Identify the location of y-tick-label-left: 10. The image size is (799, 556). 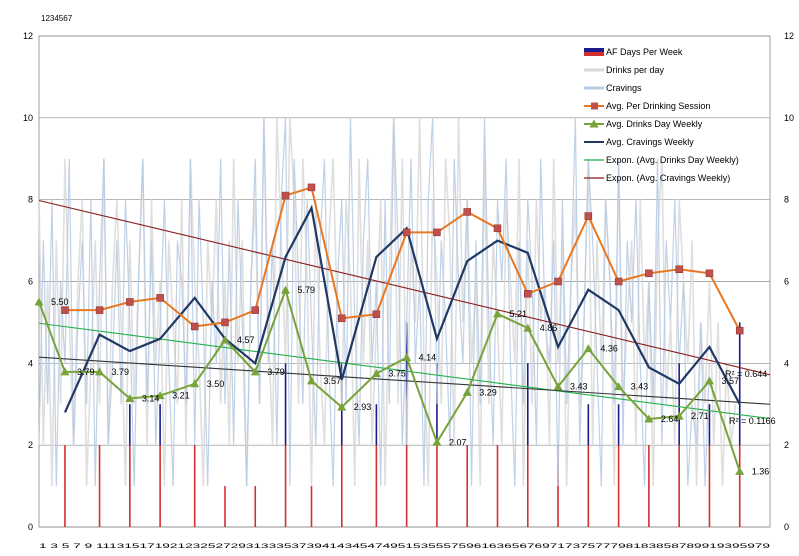
(28, 118).